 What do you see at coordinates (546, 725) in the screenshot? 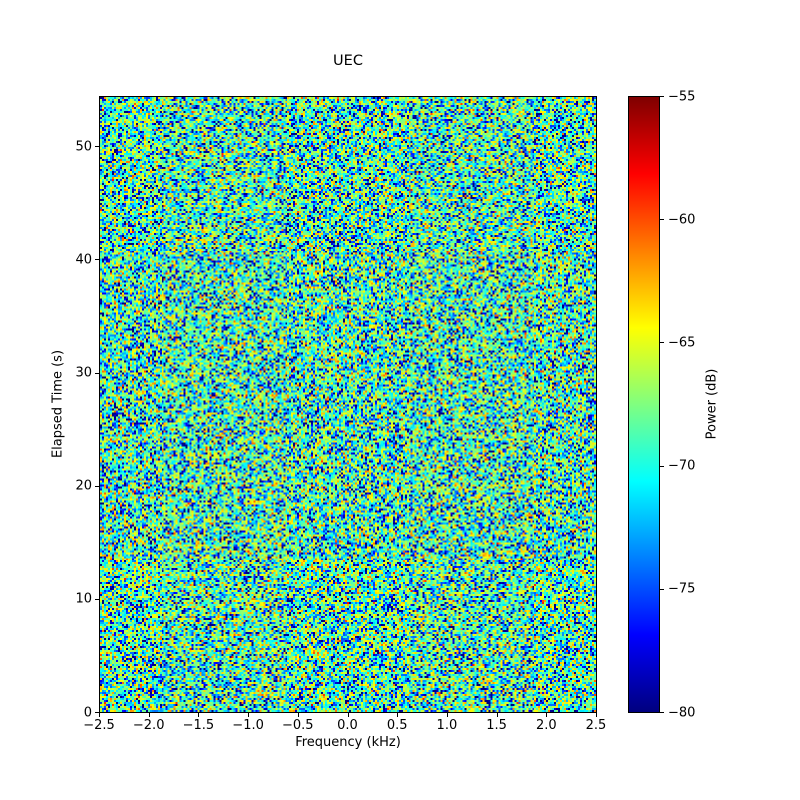
I see `x-tick-label: 2.0` at bounding box center [546, 725].